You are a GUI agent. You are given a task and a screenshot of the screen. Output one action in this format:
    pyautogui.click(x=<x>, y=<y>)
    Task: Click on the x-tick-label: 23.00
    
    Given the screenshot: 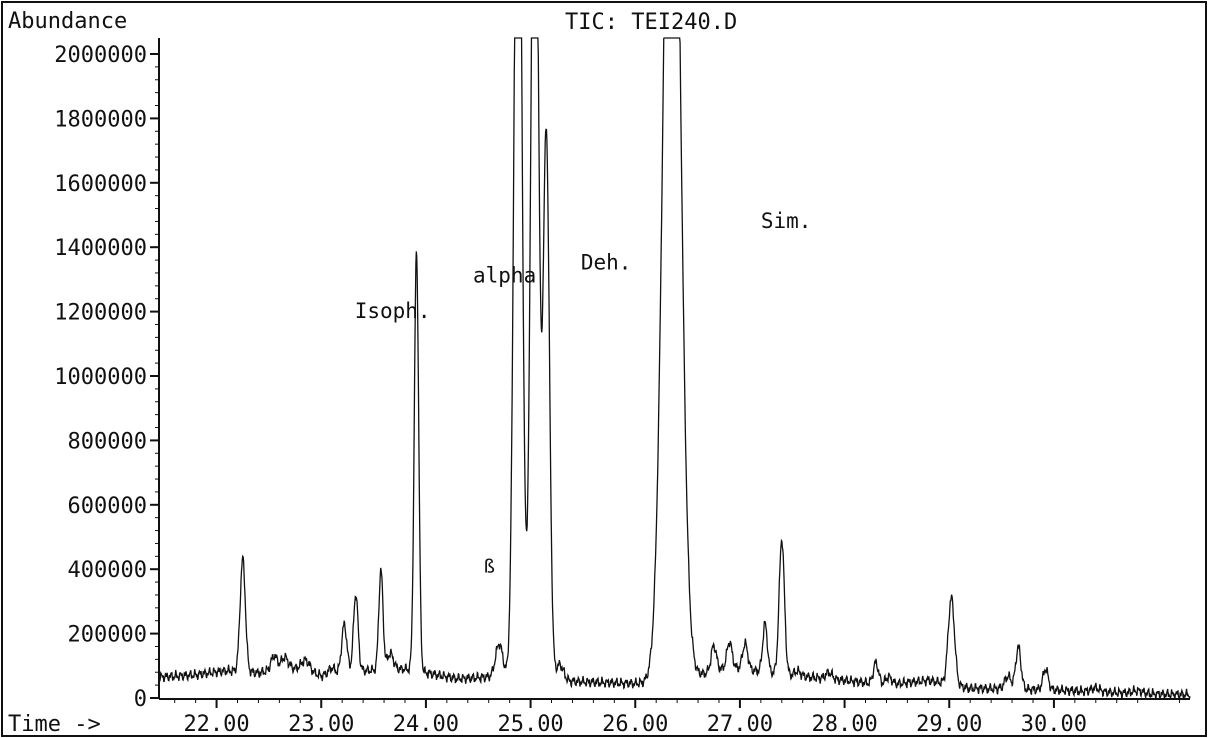 What is the action you would take?
    pyautogui.click(x=321, y=724)
    